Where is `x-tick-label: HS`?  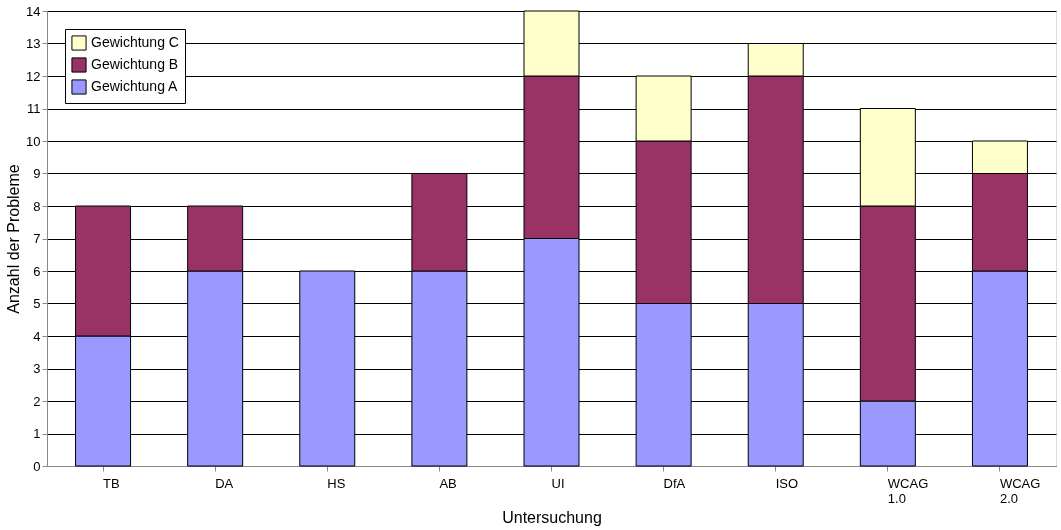 x-tick-label: HS is located at coordinates (336, 483).